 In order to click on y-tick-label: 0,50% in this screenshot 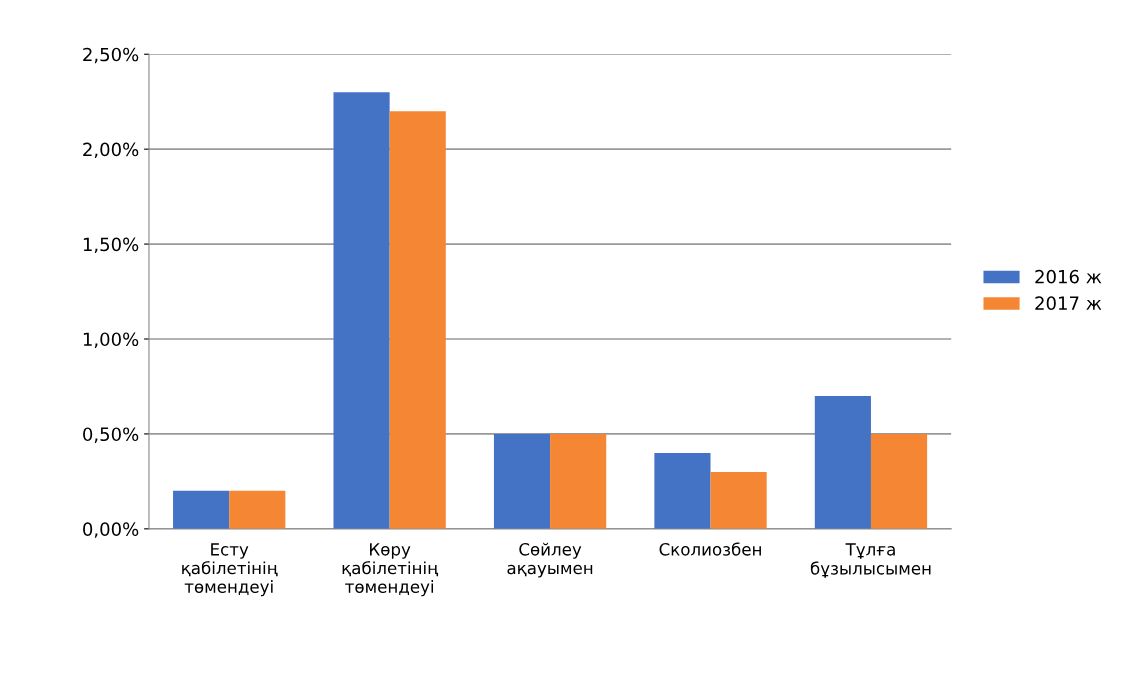, I will do `click(111, 435)`.